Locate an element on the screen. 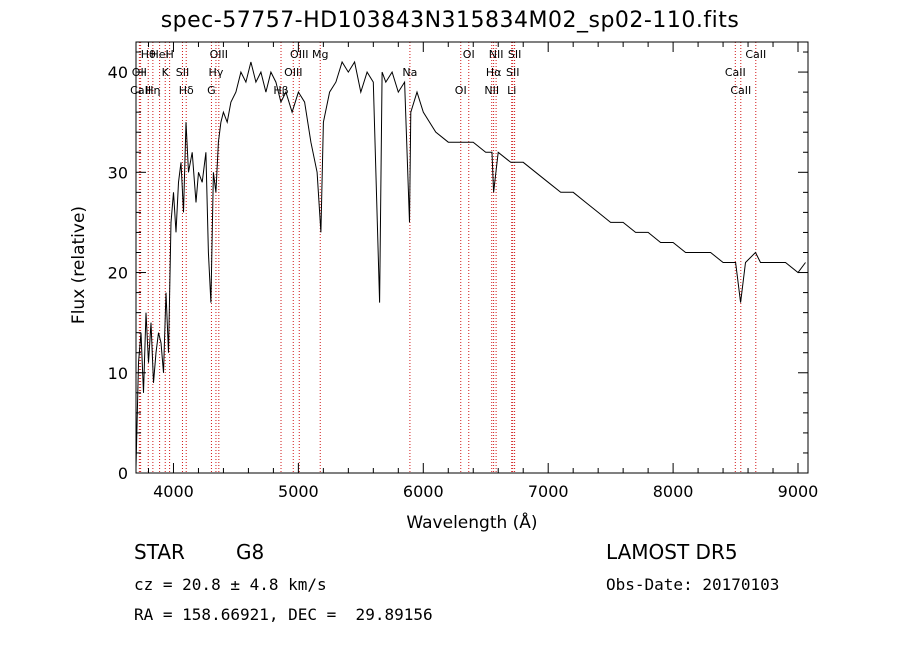  x-tick-label: 7000 is located at coordinates (548, 491).